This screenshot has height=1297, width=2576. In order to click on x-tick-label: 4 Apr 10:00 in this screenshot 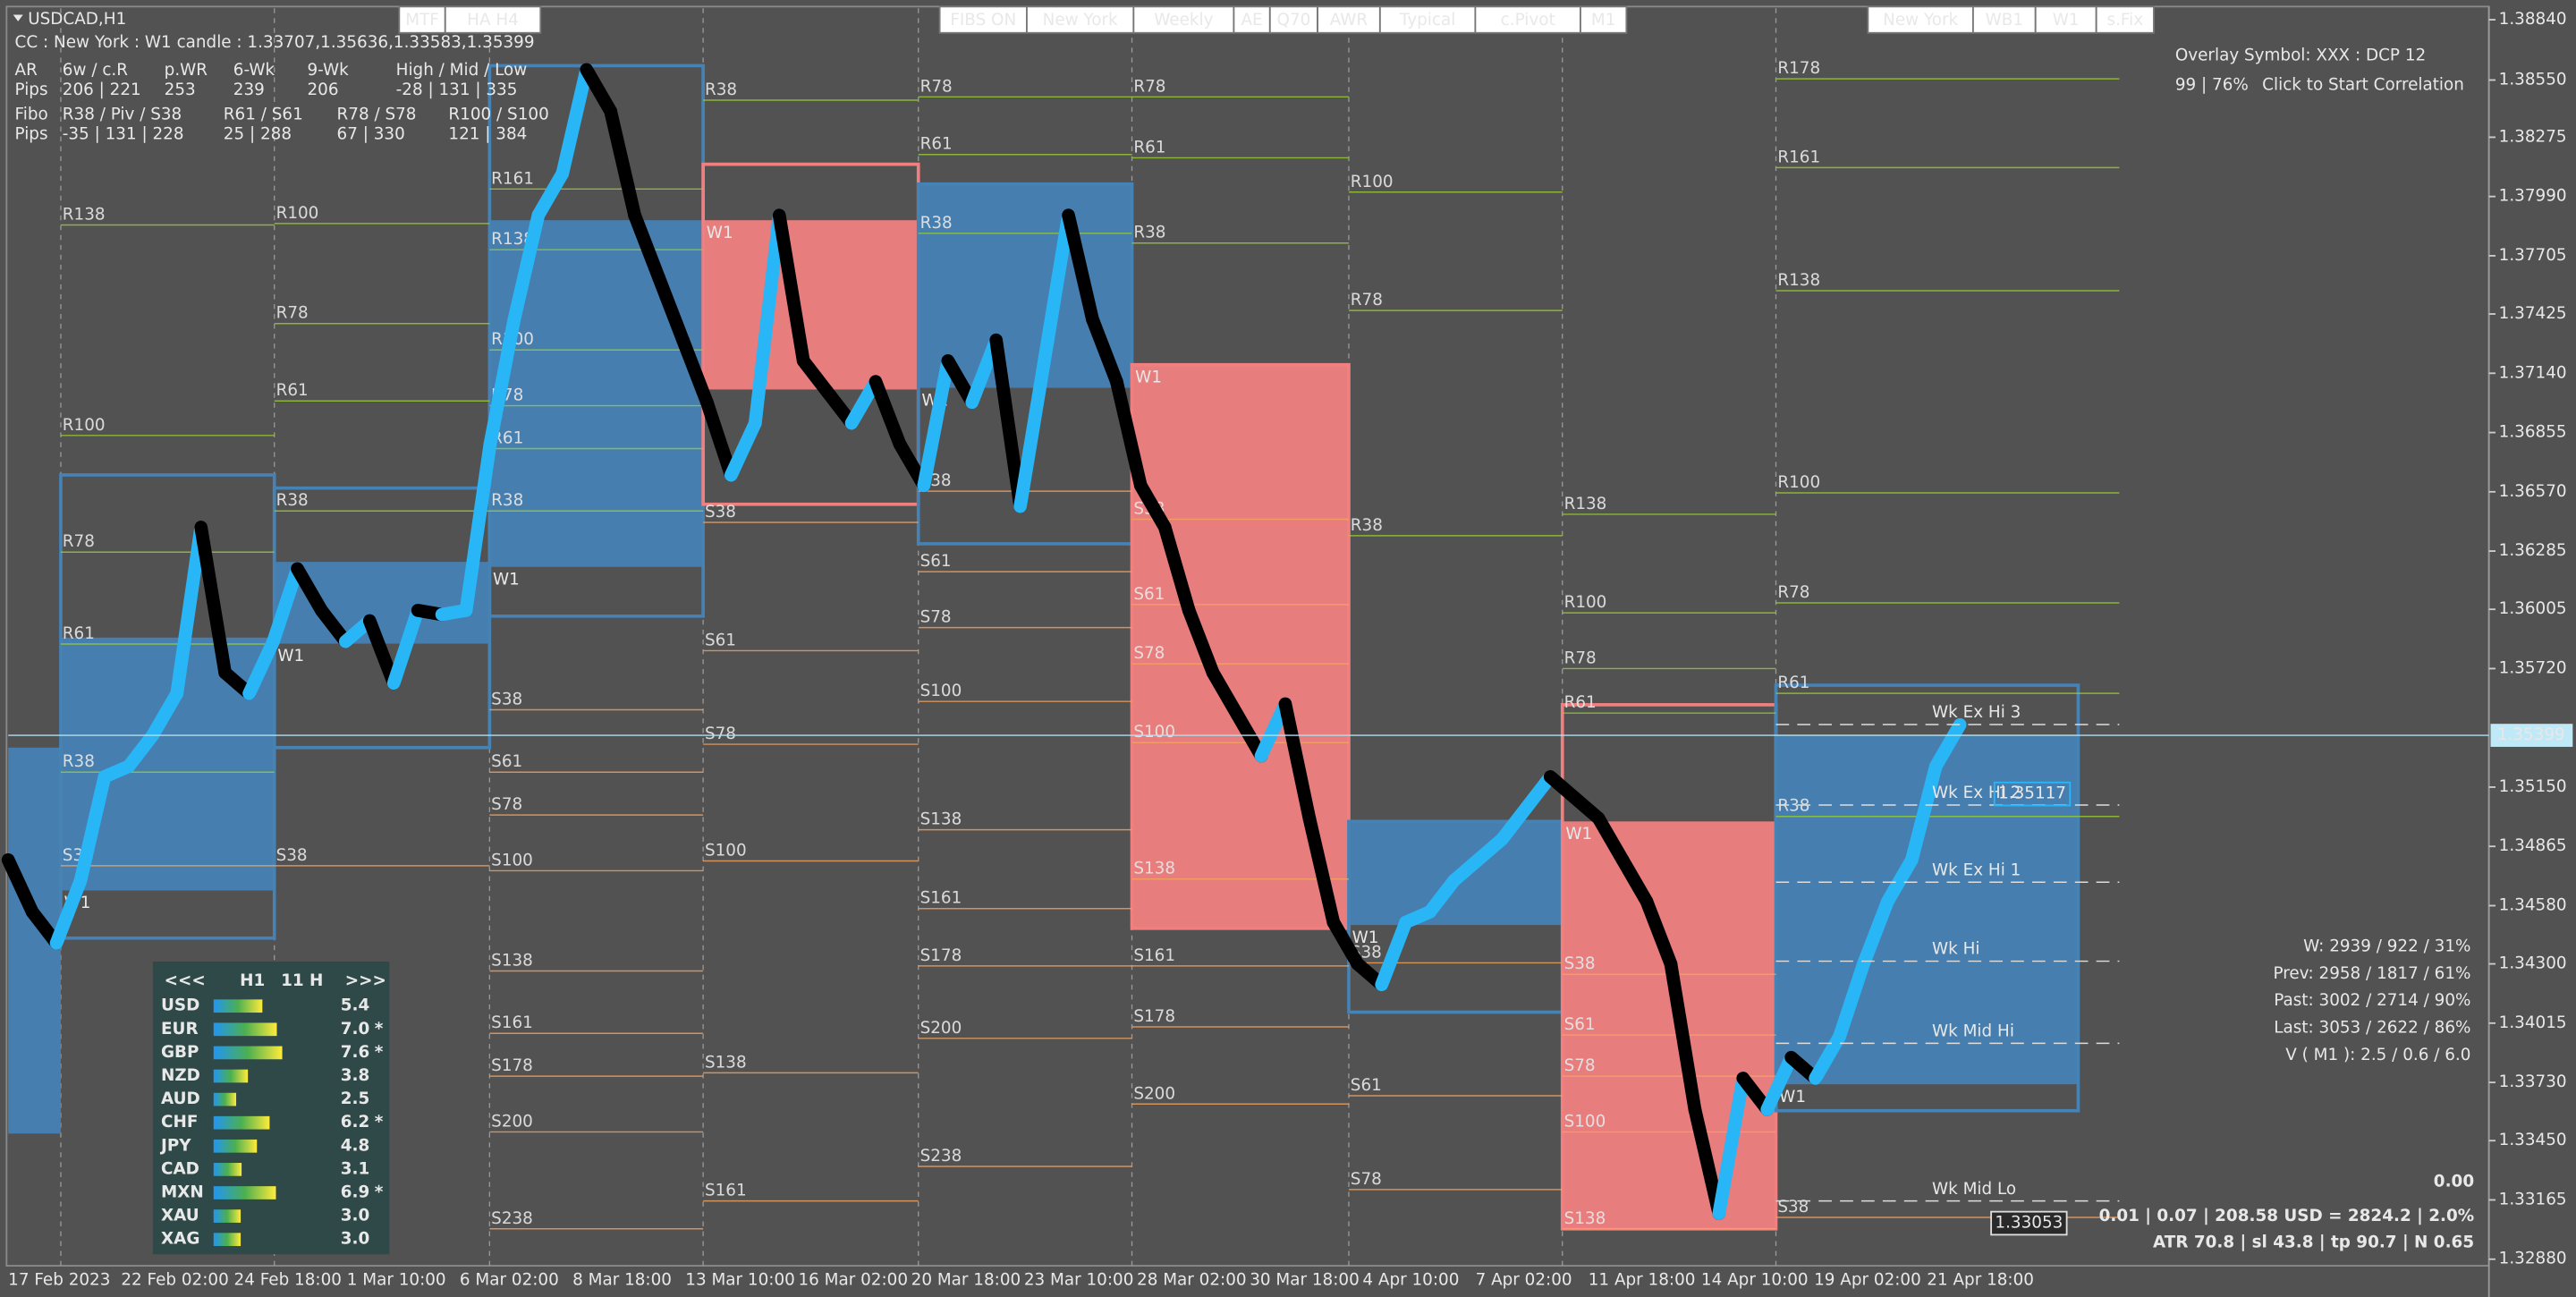, I will do `click(1410, 1280)`.